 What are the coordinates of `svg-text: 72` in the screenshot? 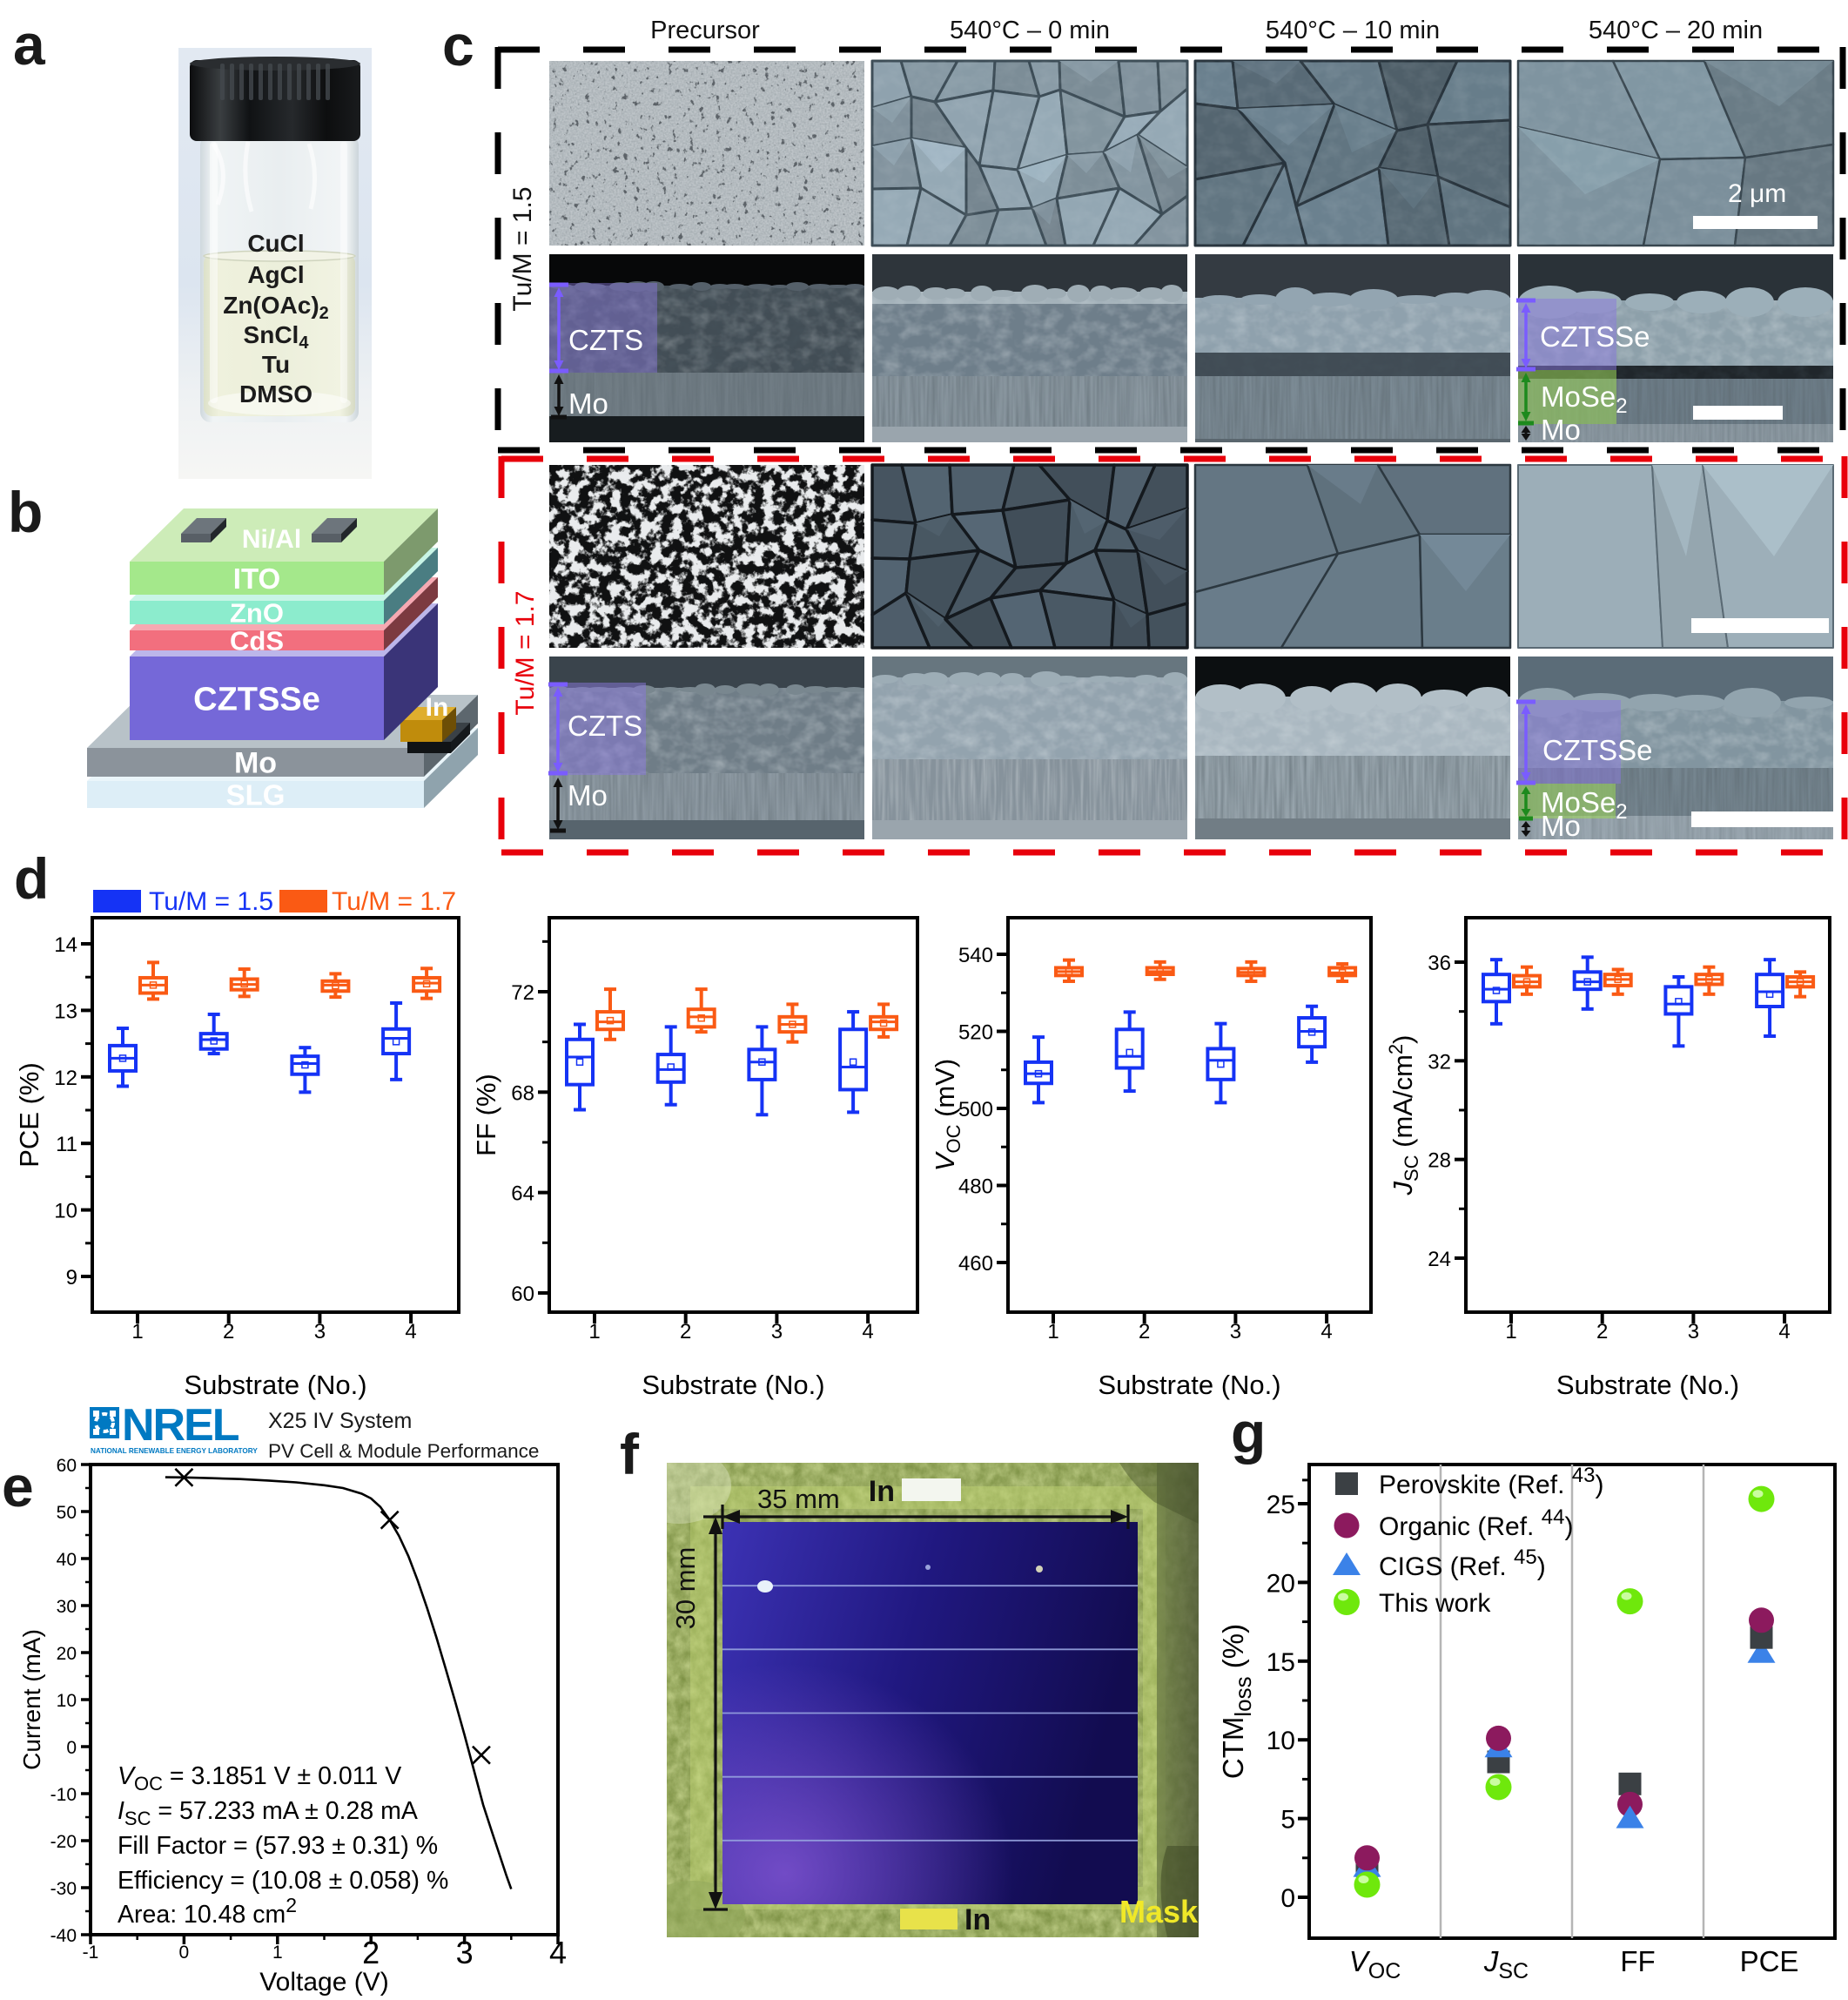 It's located at (522, 993).